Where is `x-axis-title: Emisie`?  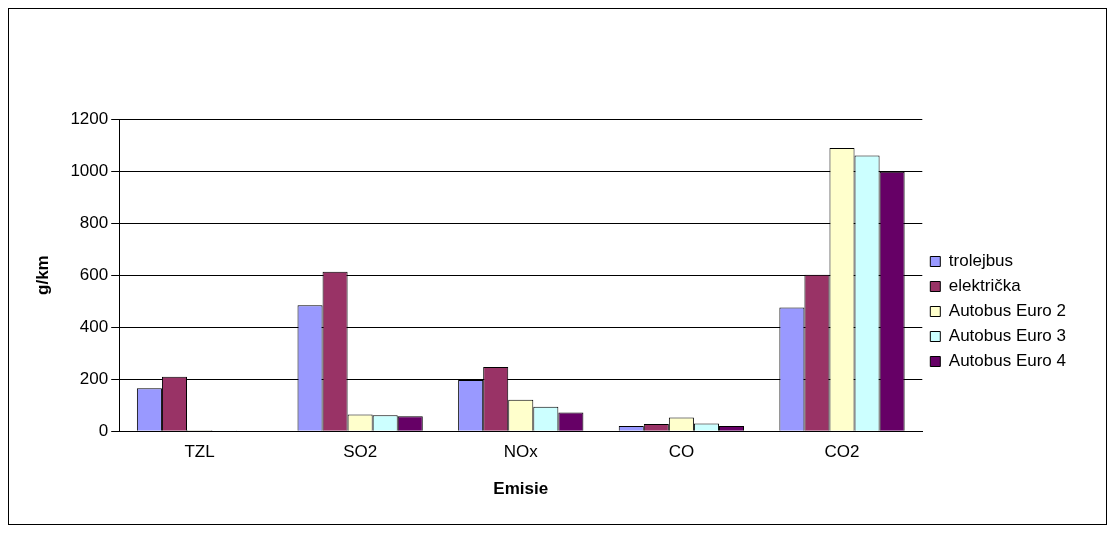
x-axis-title: Emisie is located at coordinates (521, 489).